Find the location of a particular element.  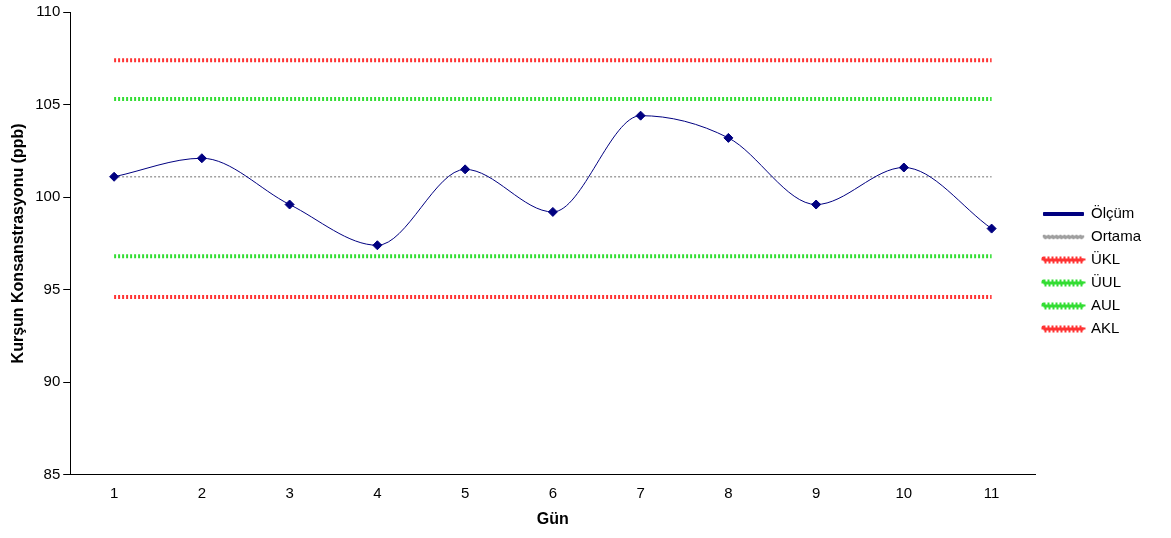

x-tick-label: 11 is located at coordinates (991, 492).